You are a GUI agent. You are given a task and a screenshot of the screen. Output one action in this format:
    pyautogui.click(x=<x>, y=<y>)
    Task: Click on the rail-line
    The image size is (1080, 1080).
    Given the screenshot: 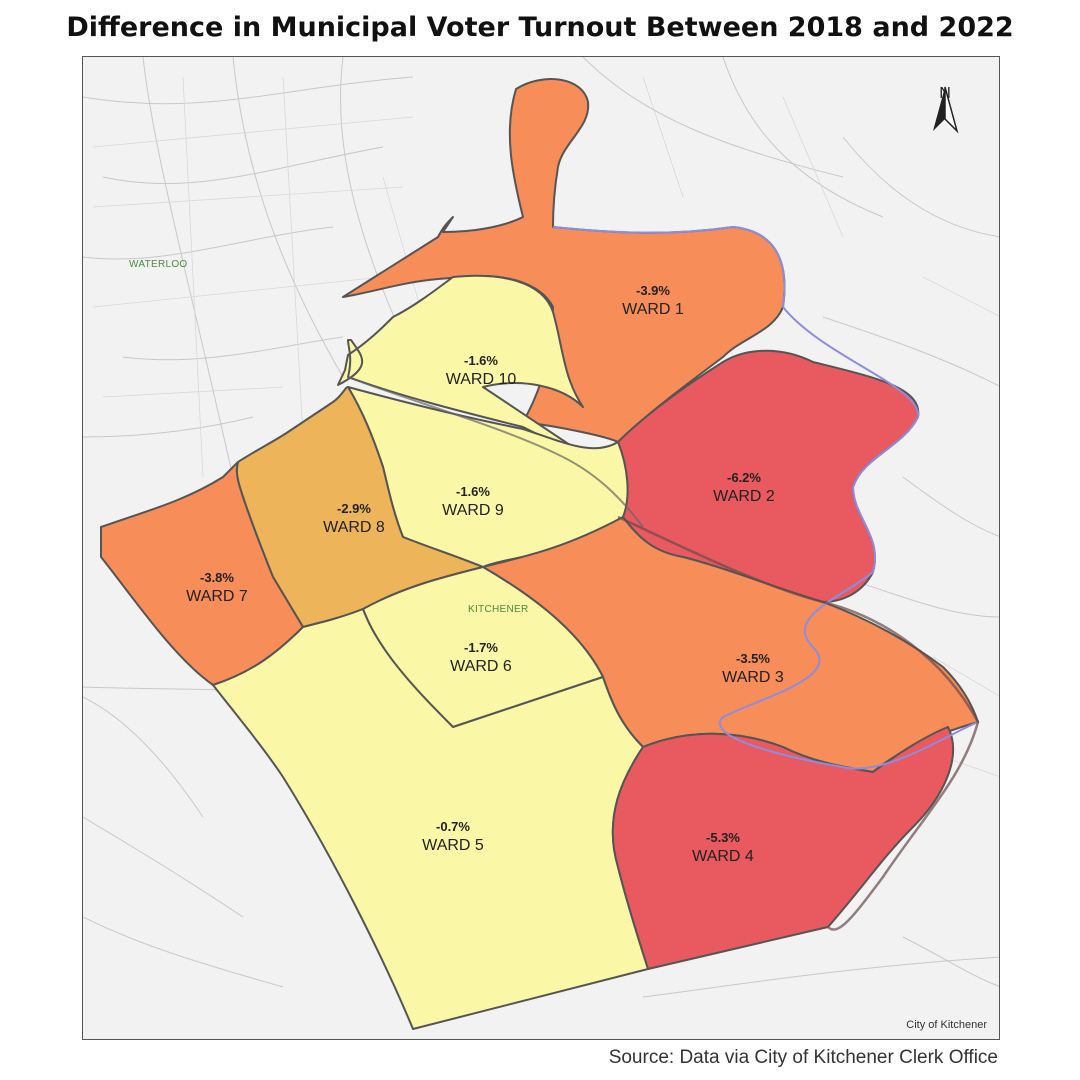 What is the action you would take?
    pyautogui.click(x=495, y=452)
    